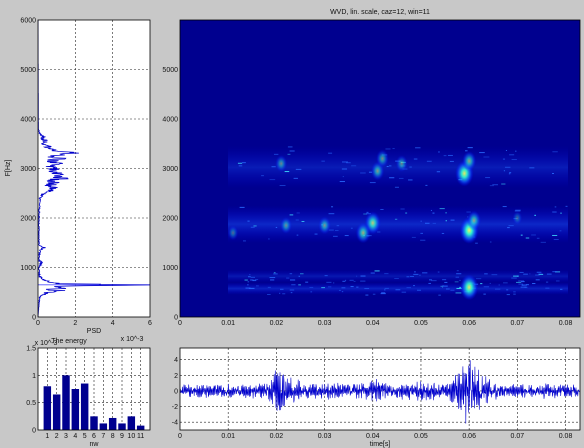  What do you see at coordinates (380, 12) in the screenshot?
I see `wvd-title: WVD, lin. scale, caz=12, win=11` at bounding box center [380, 12].